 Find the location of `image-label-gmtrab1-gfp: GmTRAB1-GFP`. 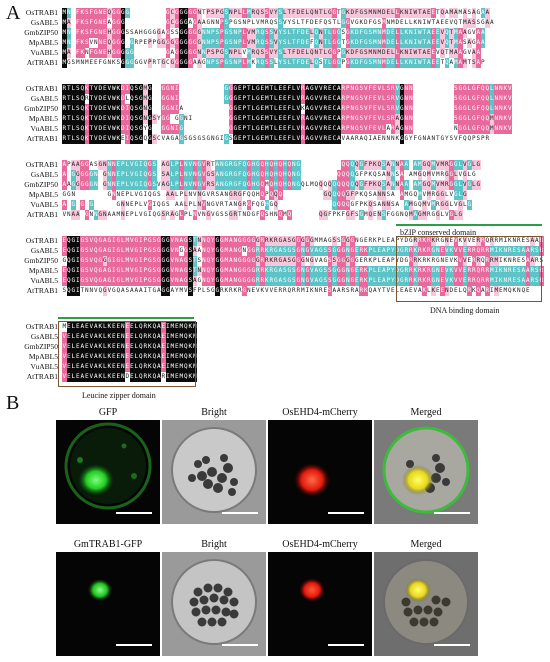

image-label-gmtrab1-gfp: GmTRAB1-GFP is located at coordinates (108, 544).